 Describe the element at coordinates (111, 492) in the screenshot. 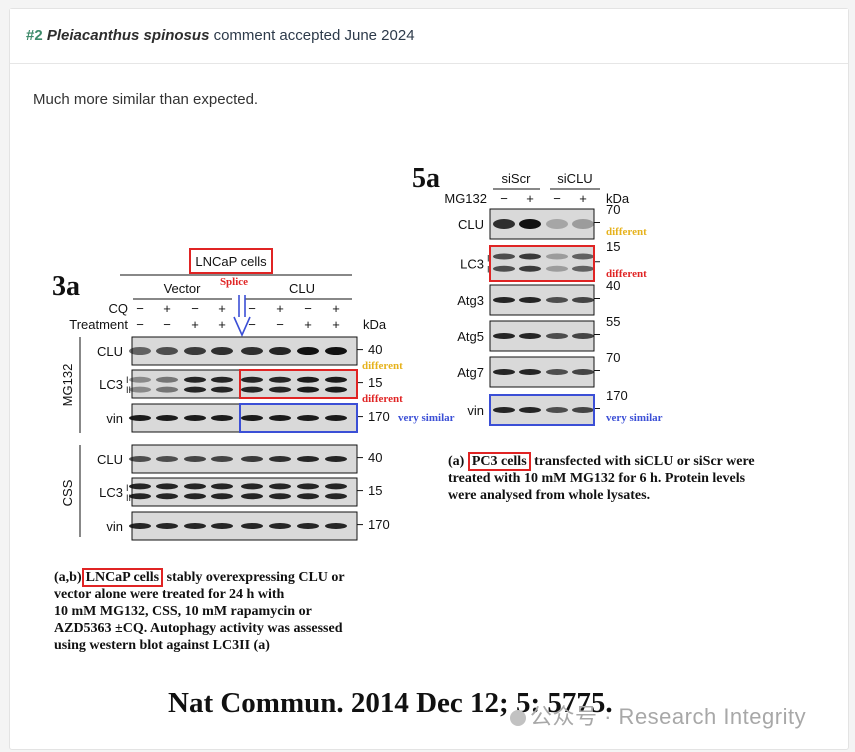

I see `row-label-css-1: LC3` at that location.